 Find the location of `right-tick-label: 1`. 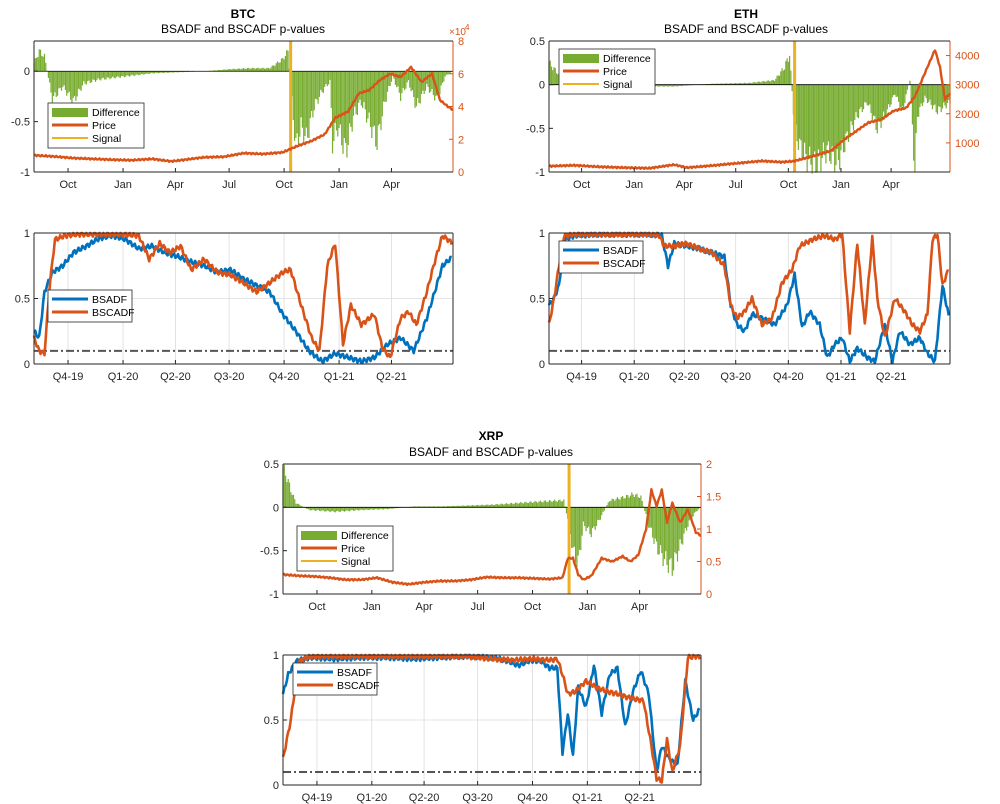

right-tick-label: 1 is located at coordinates (709, 530).